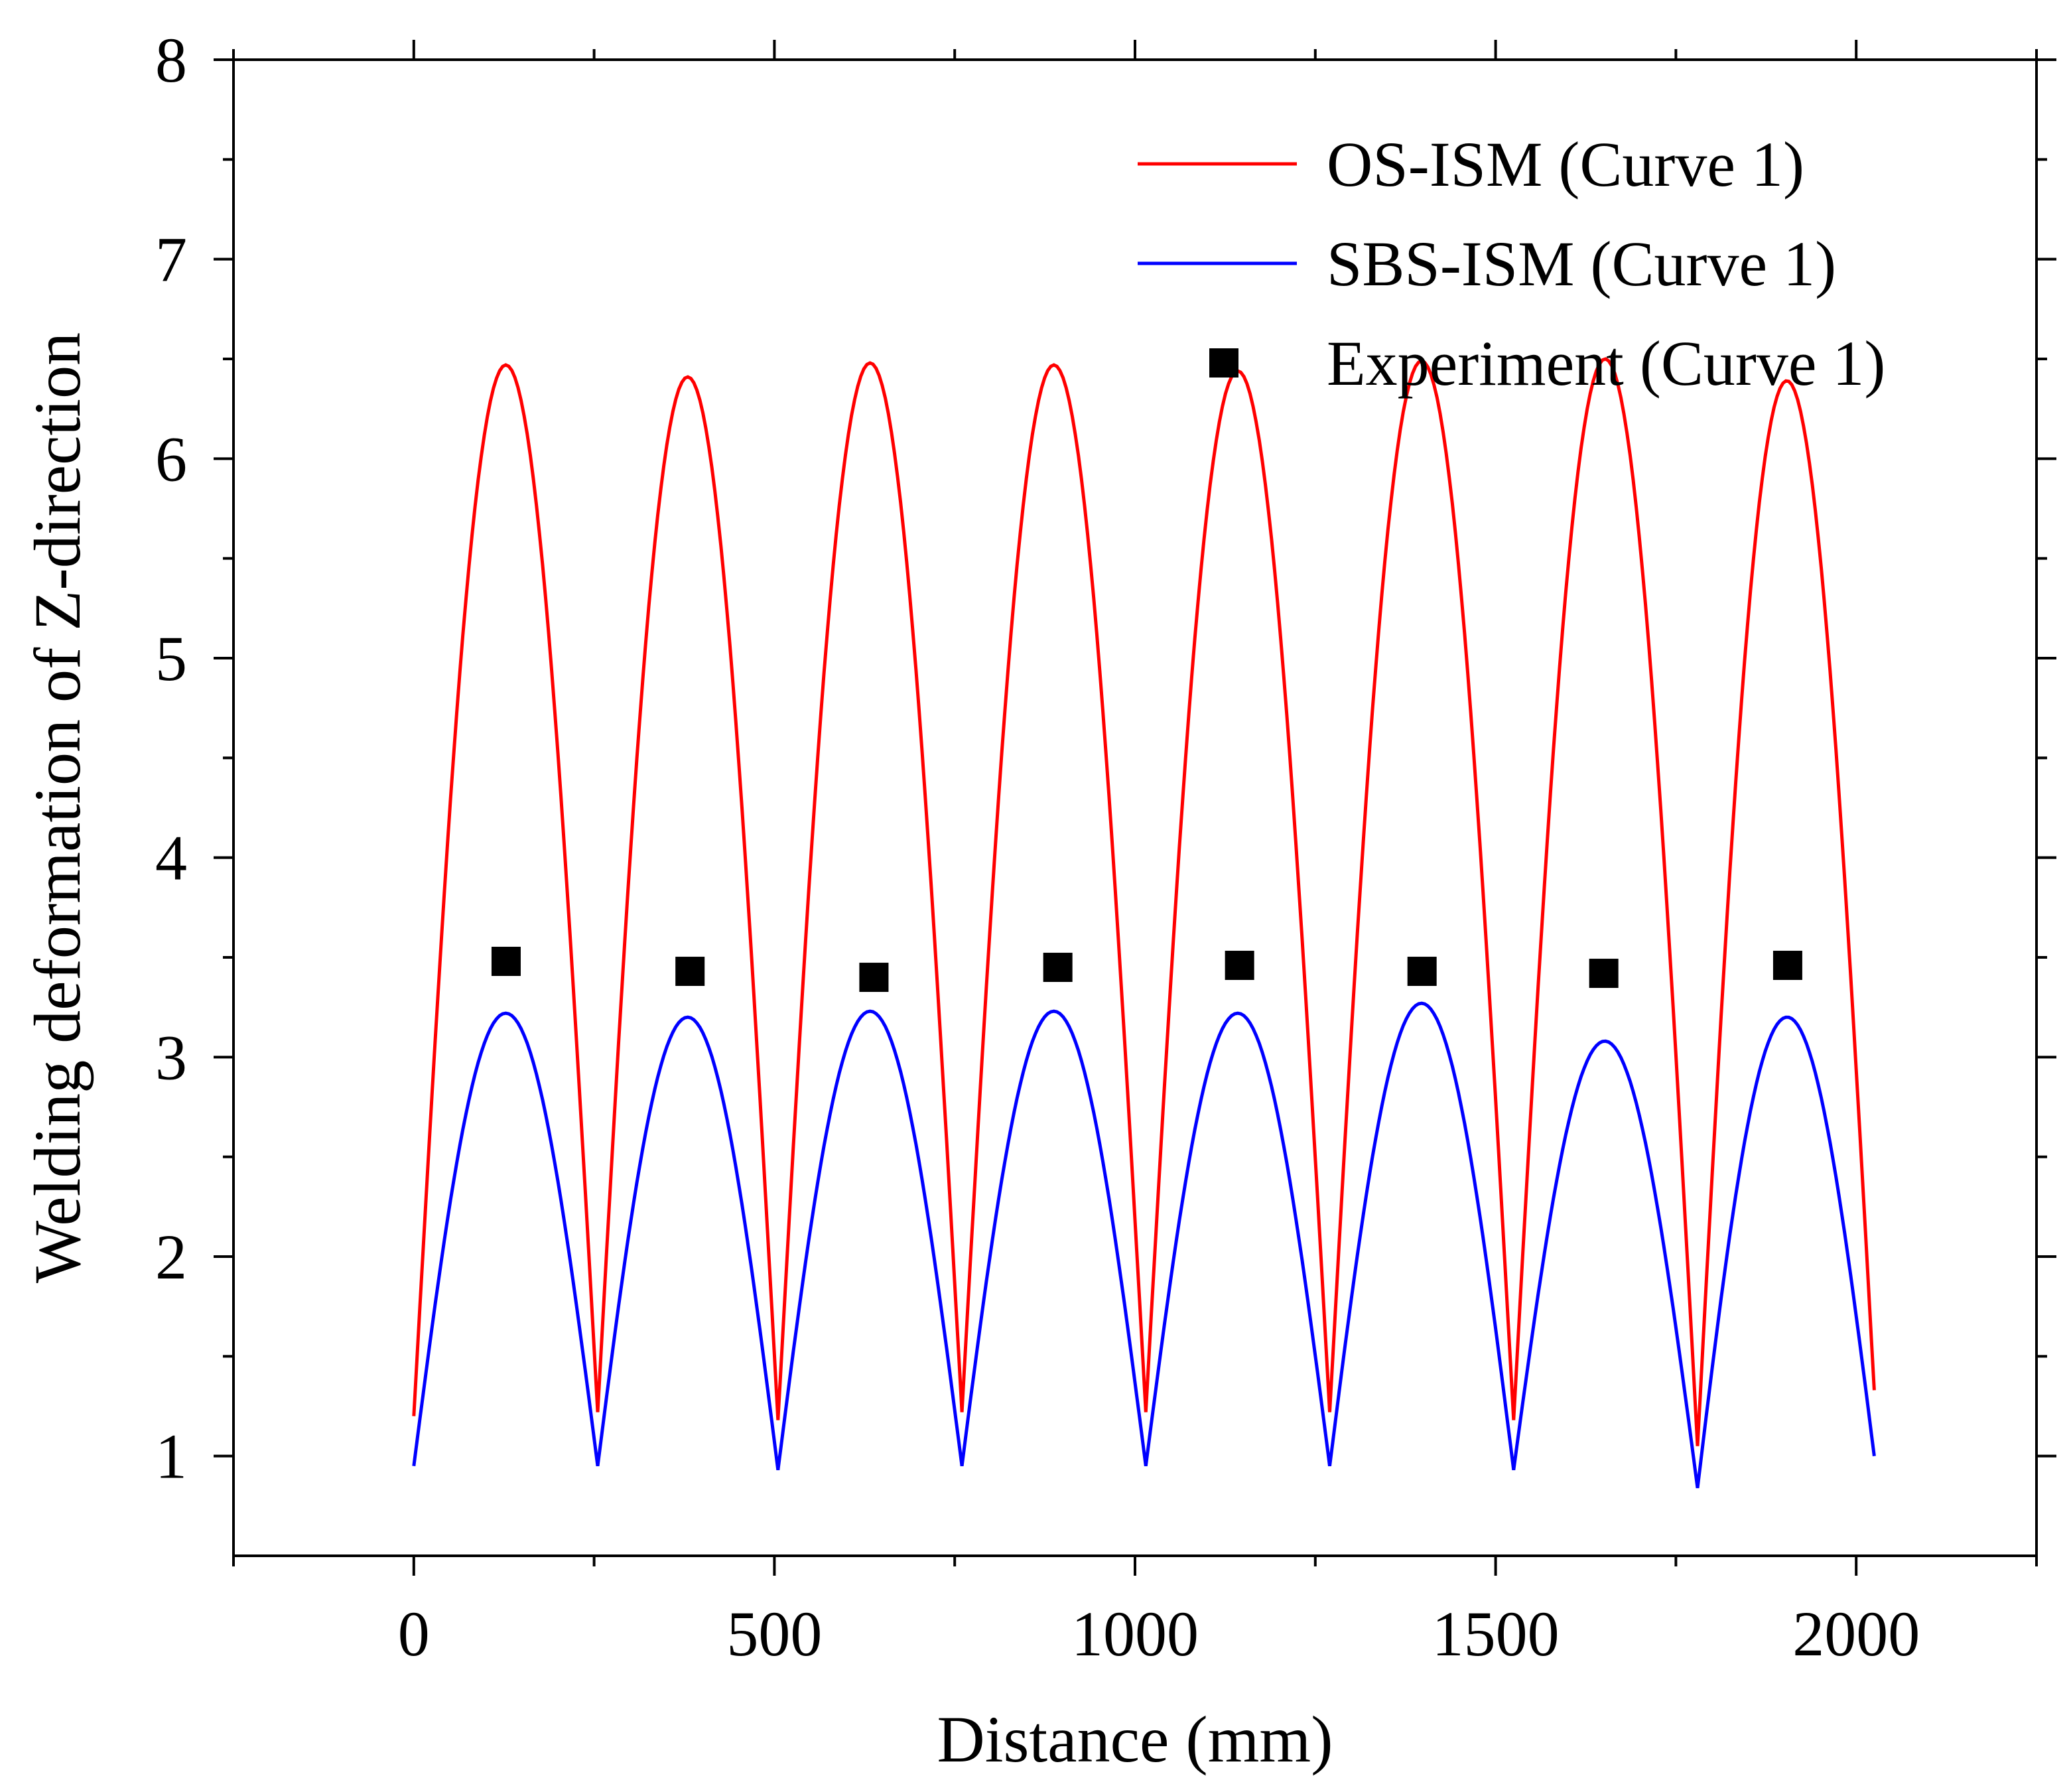 This screenshot has height=1792, width=2069. Describe the element at coordinates (1856, 1633) in the screenshot. I see `x-tick-label: 2000` at that location.